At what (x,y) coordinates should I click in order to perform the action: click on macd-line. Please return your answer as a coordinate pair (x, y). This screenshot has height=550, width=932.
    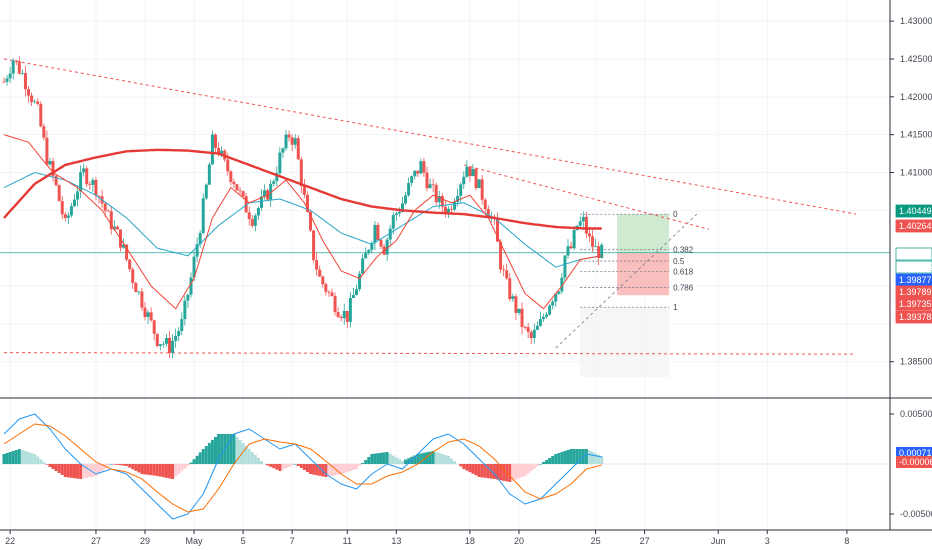
    Looking at the image, I should click on (302, 466).